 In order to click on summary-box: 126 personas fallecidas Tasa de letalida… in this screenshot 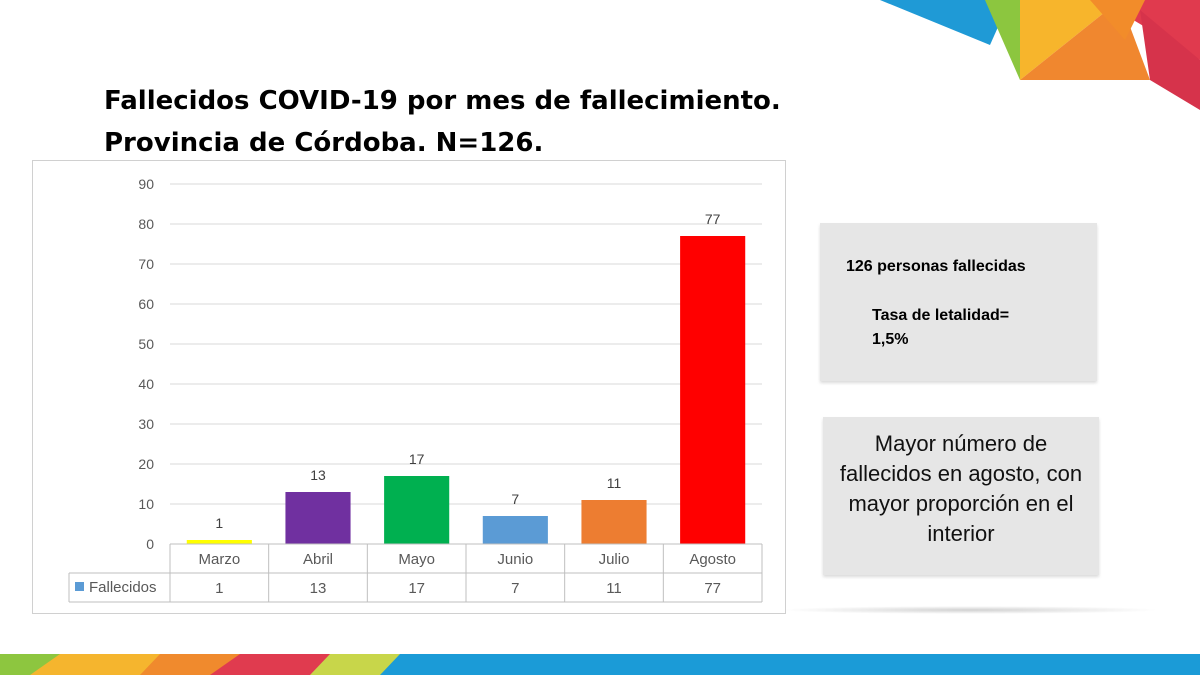, I will do `click(958, 302)`.